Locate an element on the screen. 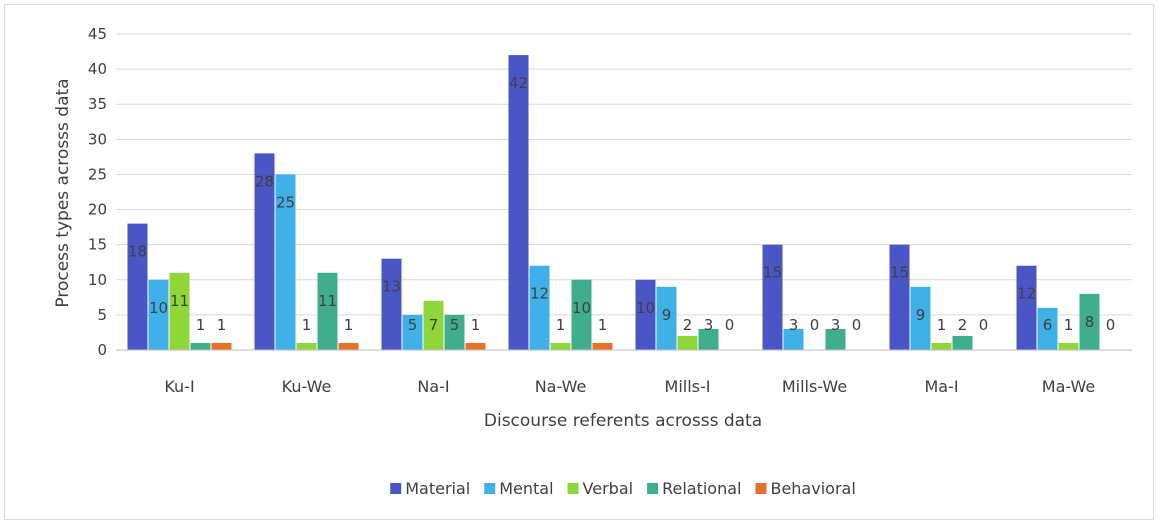 The width and height of the screenshot is (1159, 524). legend-swatch-behavioral is located at coordinates (761, 488).